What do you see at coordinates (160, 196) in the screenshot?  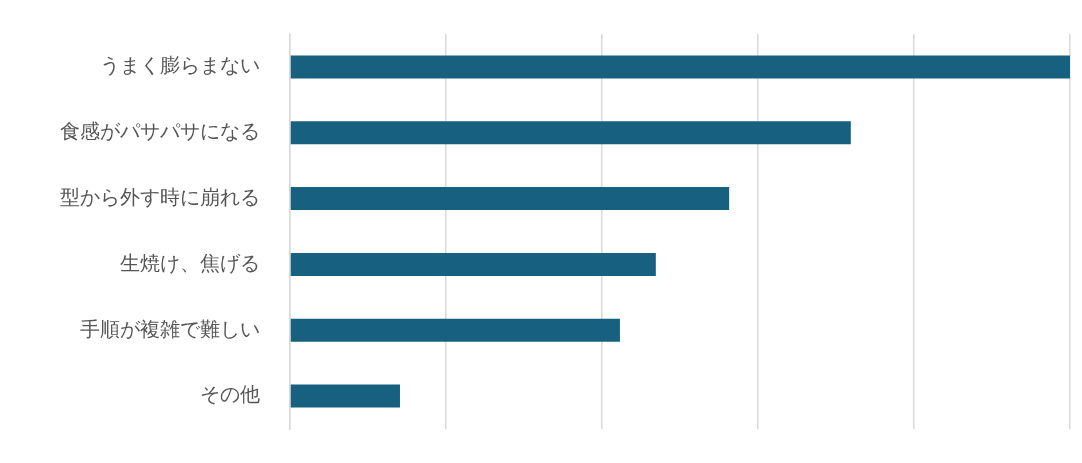 I see `y-tick-label: 型から外す時に崩れる` at bounding box center [160, 196].